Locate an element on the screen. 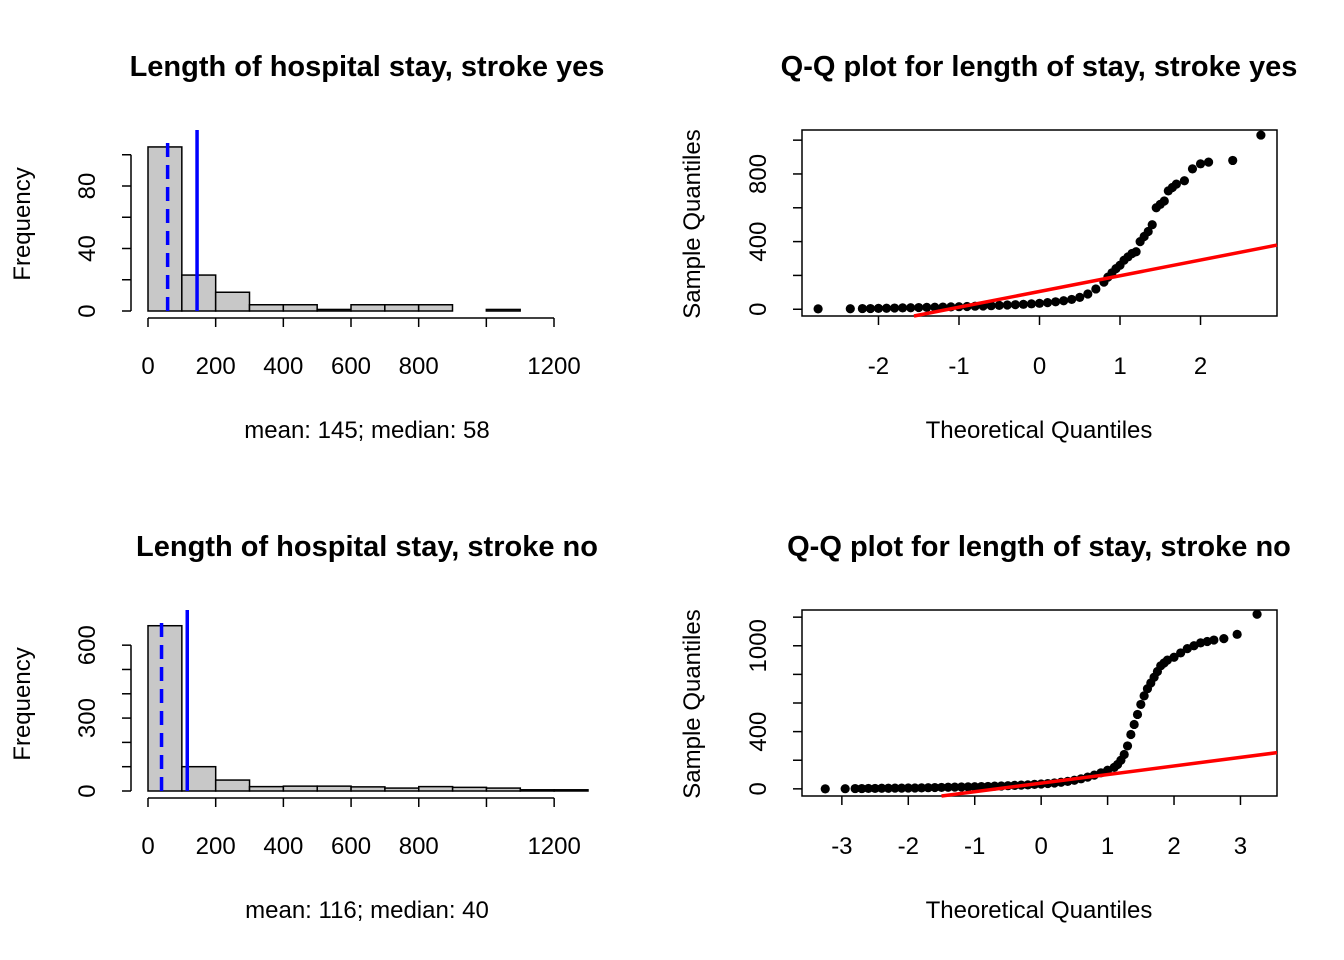  chart-title: Q-Q plot for length of stay, stroke no is located at coordinates (1039, 547).